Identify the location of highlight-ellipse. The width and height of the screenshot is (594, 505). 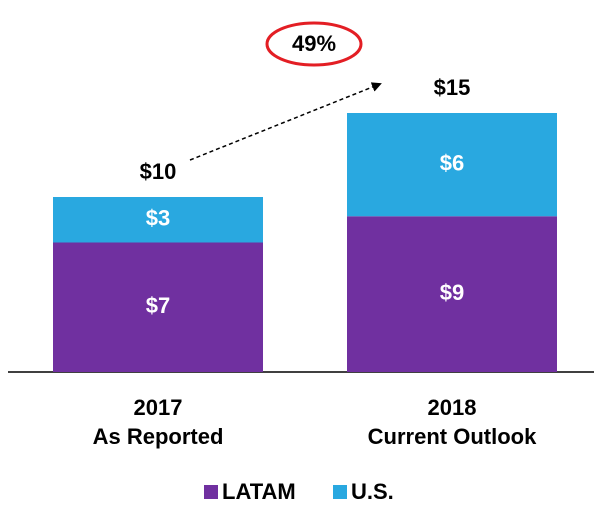
(314, 44).